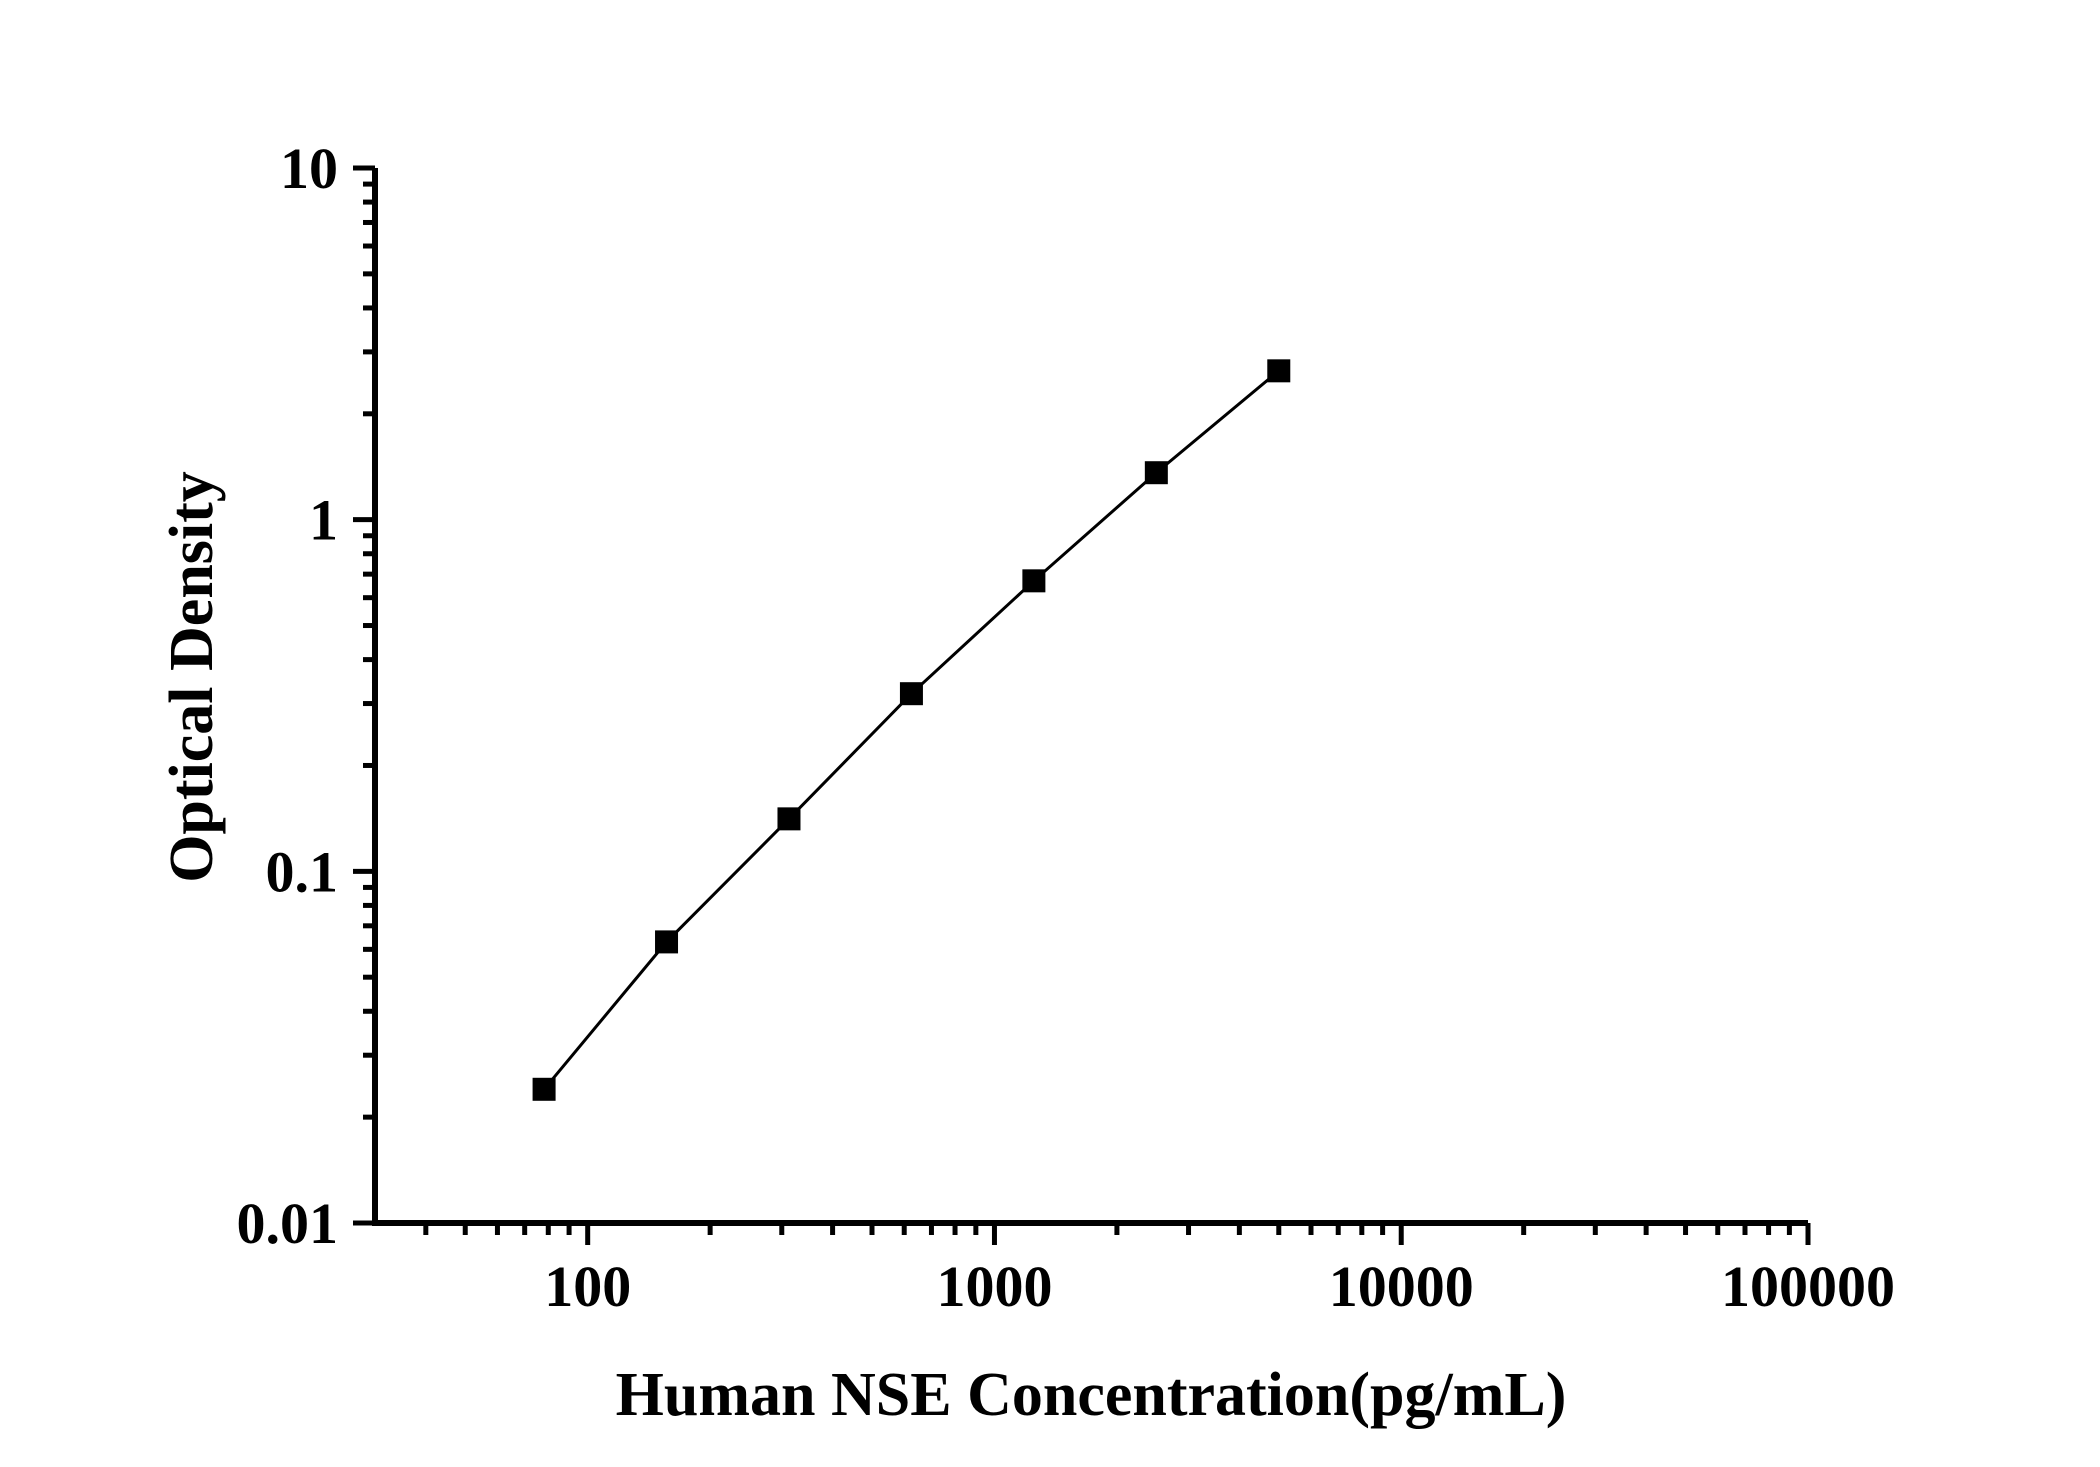 The image size is (2100, 1467). Describe the element at coordinates (994, 1286) in the screenshot. I see `x-tick-label: 1000` at that location.